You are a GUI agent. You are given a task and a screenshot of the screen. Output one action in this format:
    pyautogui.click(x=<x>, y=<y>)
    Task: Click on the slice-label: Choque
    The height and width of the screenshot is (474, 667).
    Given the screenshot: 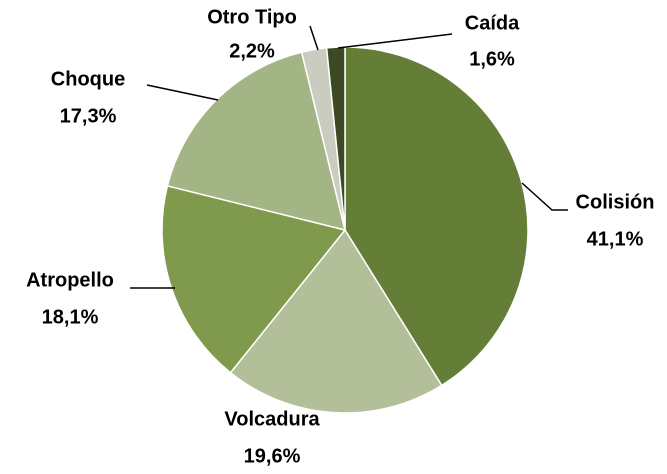 What is the action you would take?
    pyautogui.click(x=88, y=79)
    